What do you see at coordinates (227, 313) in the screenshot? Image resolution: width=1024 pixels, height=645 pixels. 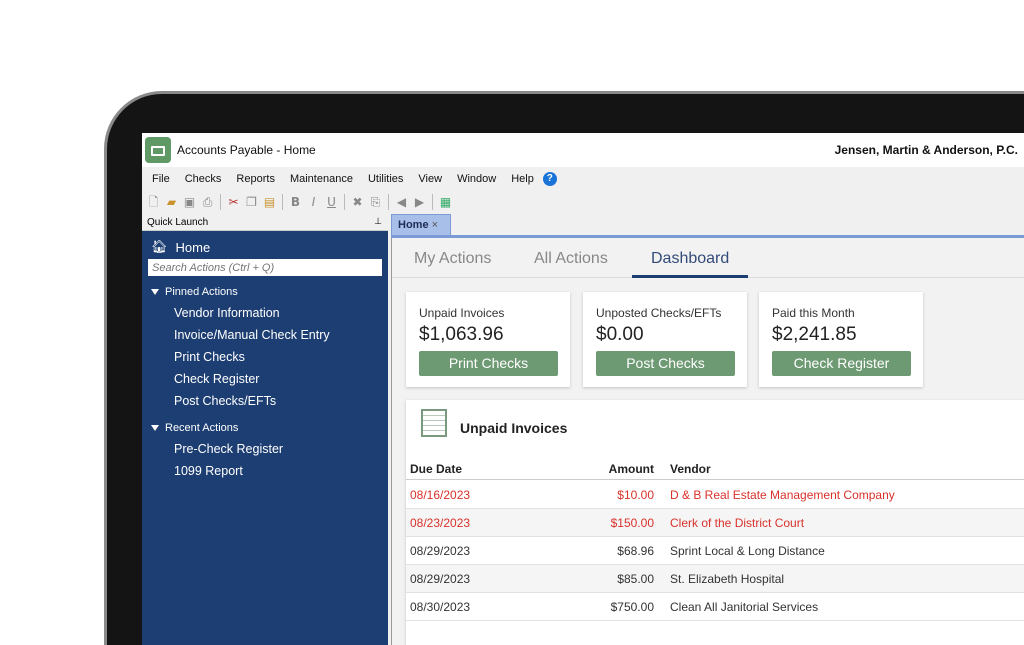 I see `sidebar-item-vendor-information: Vendor Information` at bounding box center [227, 313].